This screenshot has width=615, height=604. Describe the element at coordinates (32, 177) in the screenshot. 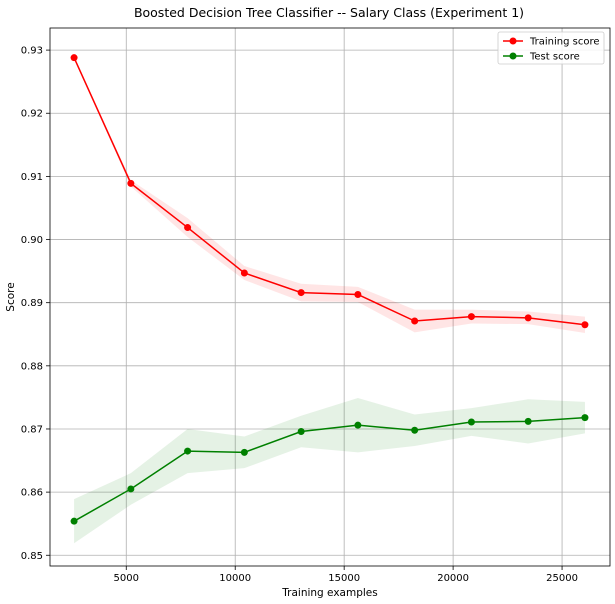

I see `y-tick-label: 0.91` at that location.